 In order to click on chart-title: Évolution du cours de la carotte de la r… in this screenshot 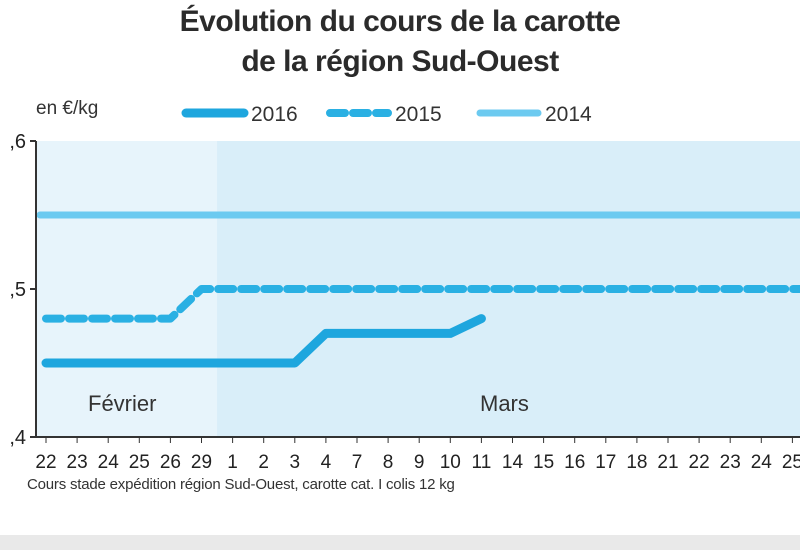, I will do `click(400, 42)`.